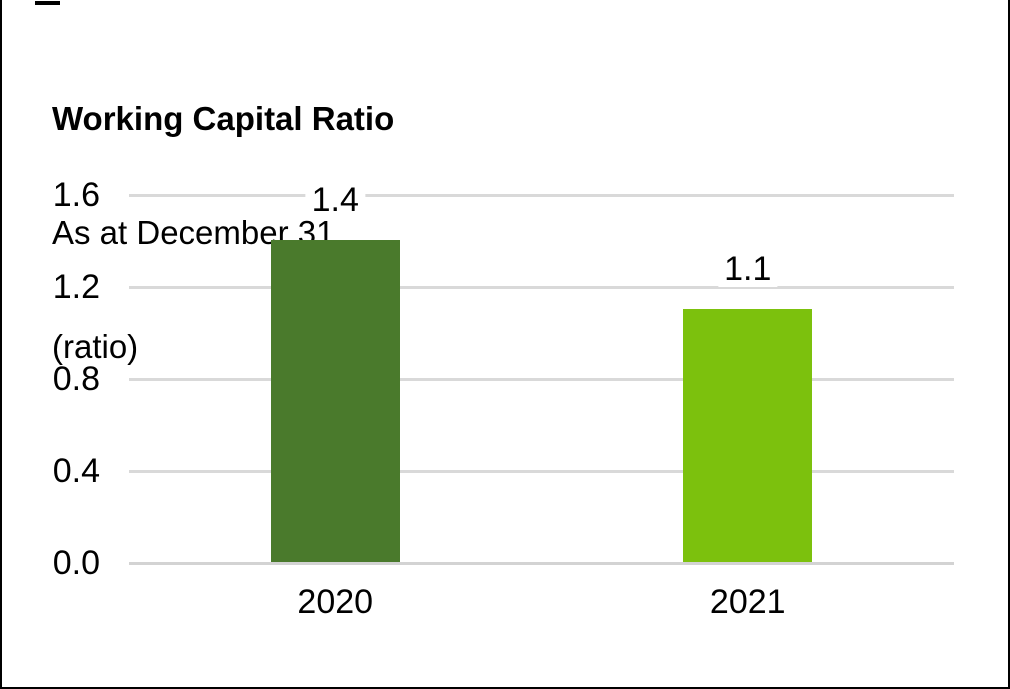  Describe the element at coordinates (76, 195) in the screenshot. I see `y-axis-label: 1.6` at that location.